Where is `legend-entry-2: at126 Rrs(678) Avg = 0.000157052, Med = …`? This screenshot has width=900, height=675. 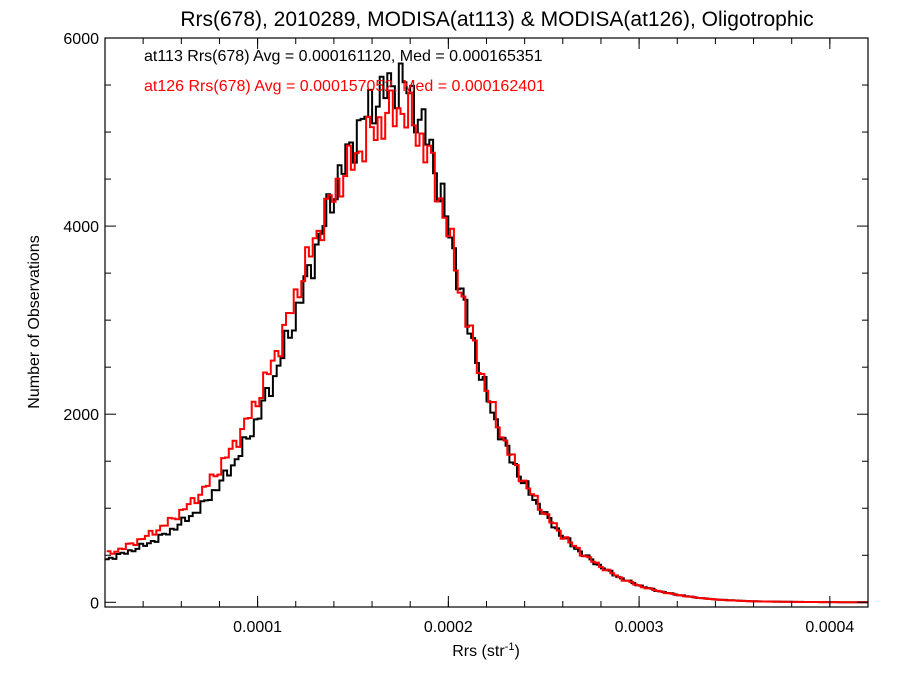 legend-entry-2: at126 Rrs(678) Avg = 0.000157052, Med = … is located at coordinates (344, 86).